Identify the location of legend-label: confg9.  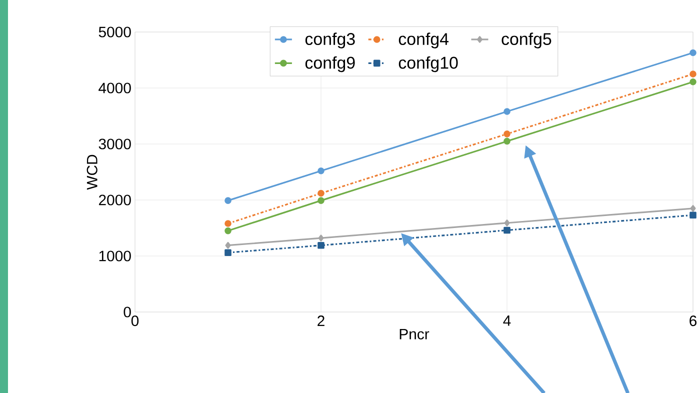
(330, 64).